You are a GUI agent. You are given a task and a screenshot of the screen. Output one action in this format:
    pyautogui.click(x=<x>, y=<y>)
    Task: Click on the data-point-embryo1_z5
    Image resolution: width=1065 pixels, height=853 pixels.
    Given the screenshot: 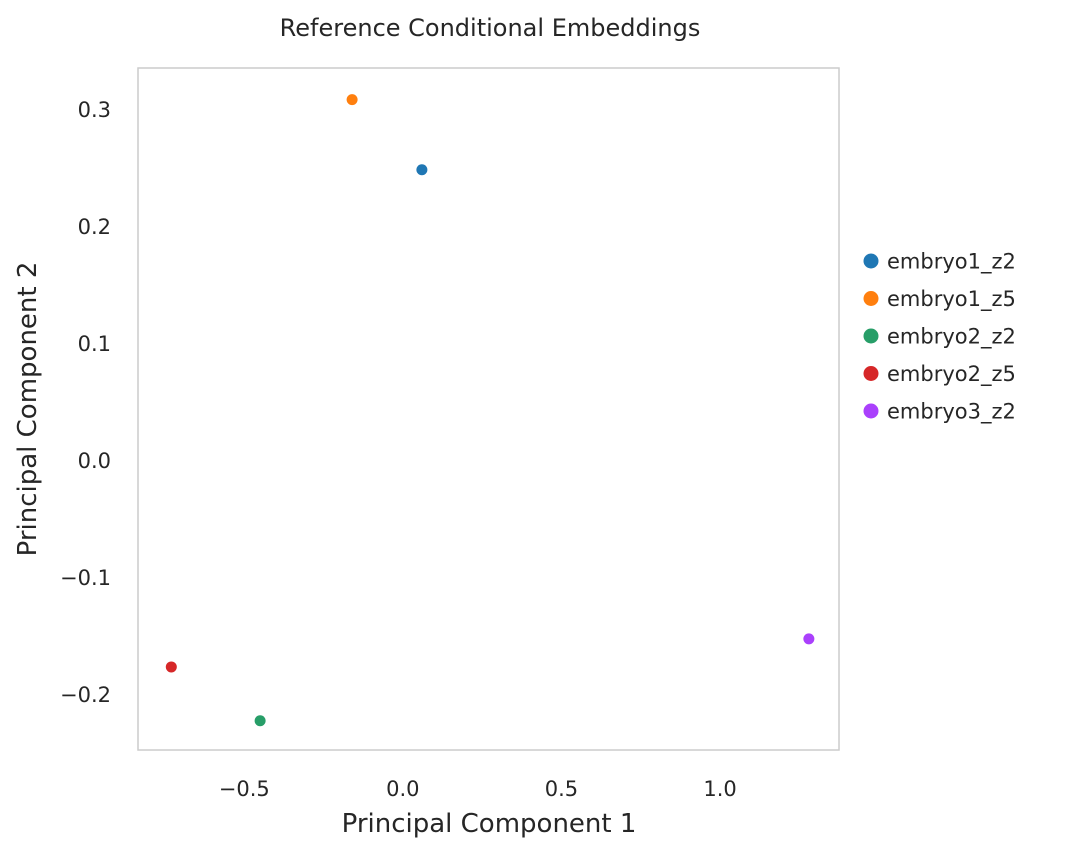 What is the action you would take?
    pyautogui.click(x=352, y=100)
    